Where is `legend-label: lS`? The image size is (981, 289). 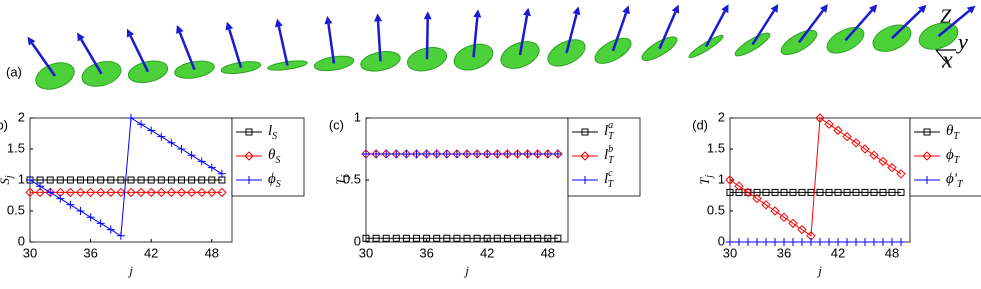
legend-label: lS is located at coordinates (272, 132).